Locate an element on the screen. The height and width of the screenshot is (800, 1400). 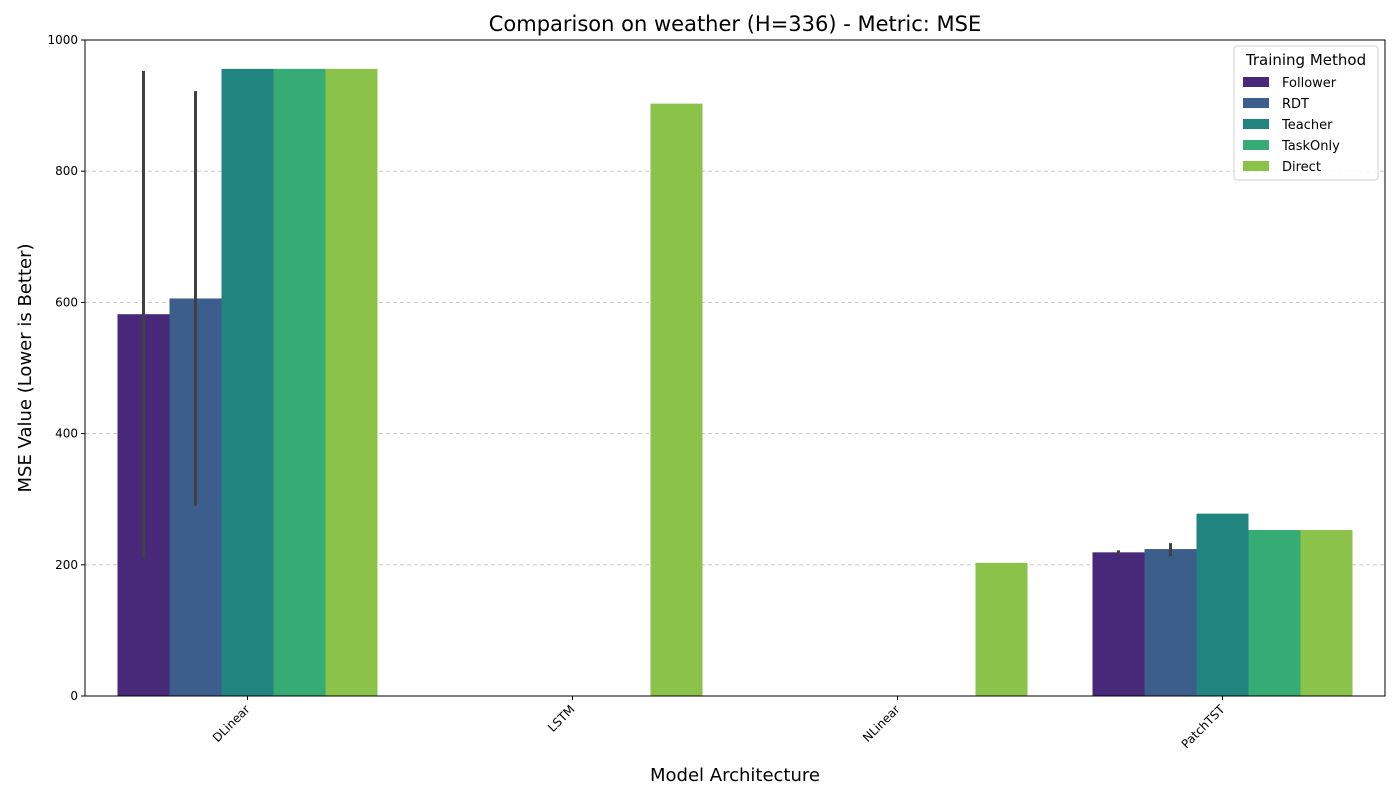
y-axis-ticks: 0 200 400 600 800 1000 is located at coordinates (66, 368).